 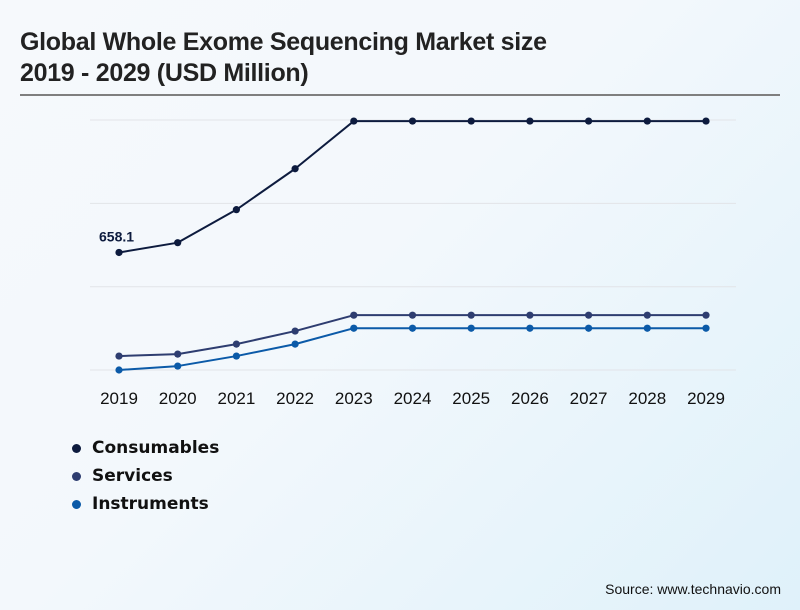 I want to click on legend-item-consumables: Consumables, so click(x=145, y=448).